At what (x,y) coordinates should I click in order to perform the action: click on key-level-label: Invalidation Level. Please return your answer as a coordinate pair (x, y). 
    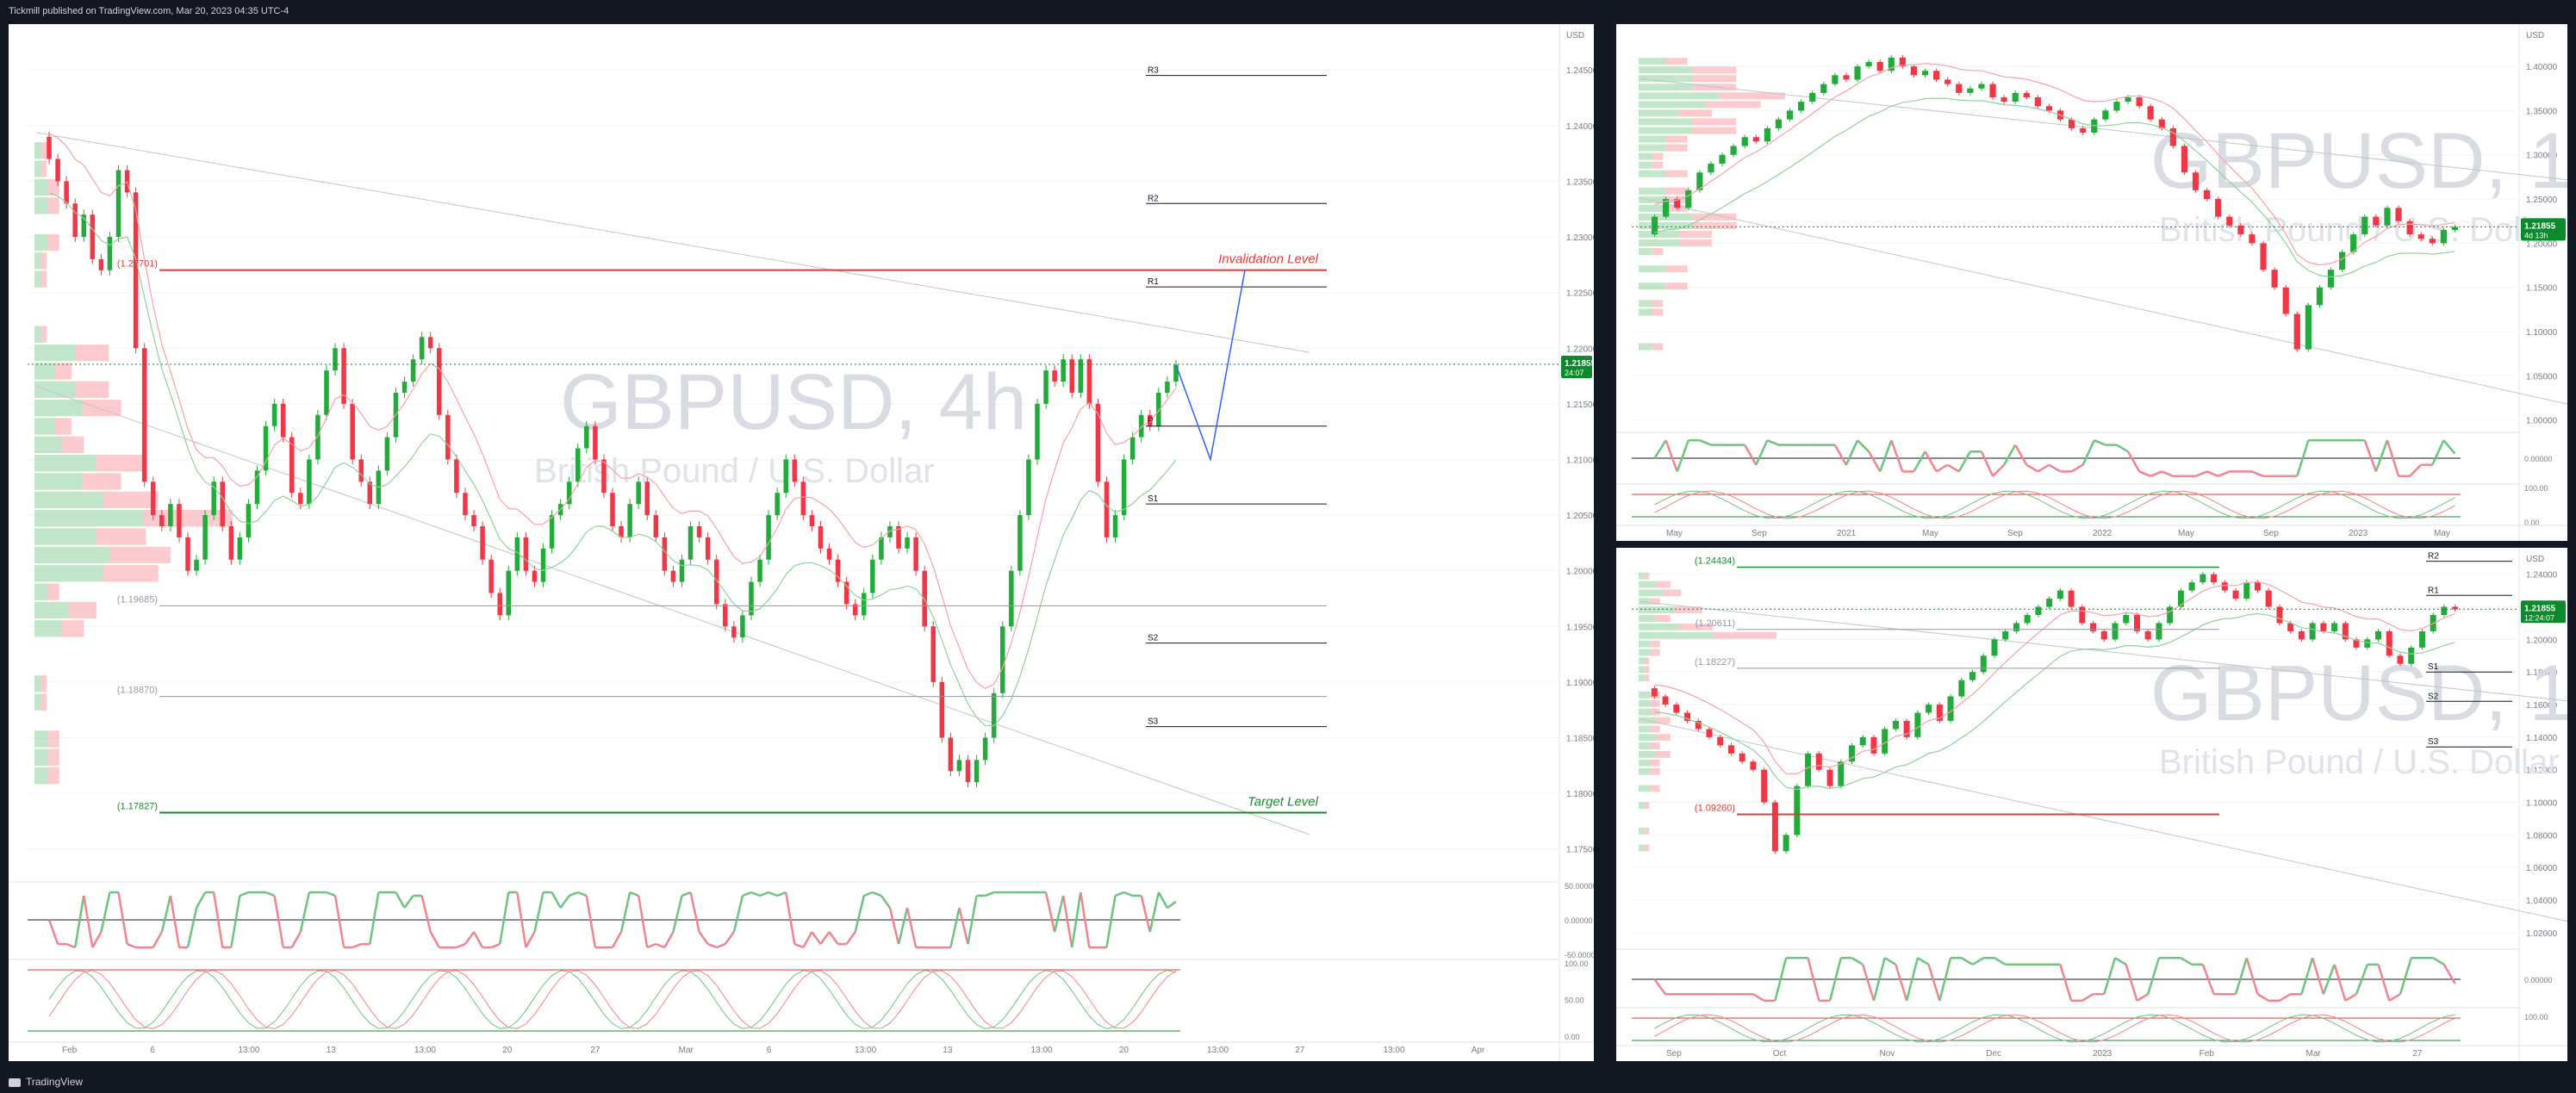
    Looking at the image, I should click on (1269, 259).